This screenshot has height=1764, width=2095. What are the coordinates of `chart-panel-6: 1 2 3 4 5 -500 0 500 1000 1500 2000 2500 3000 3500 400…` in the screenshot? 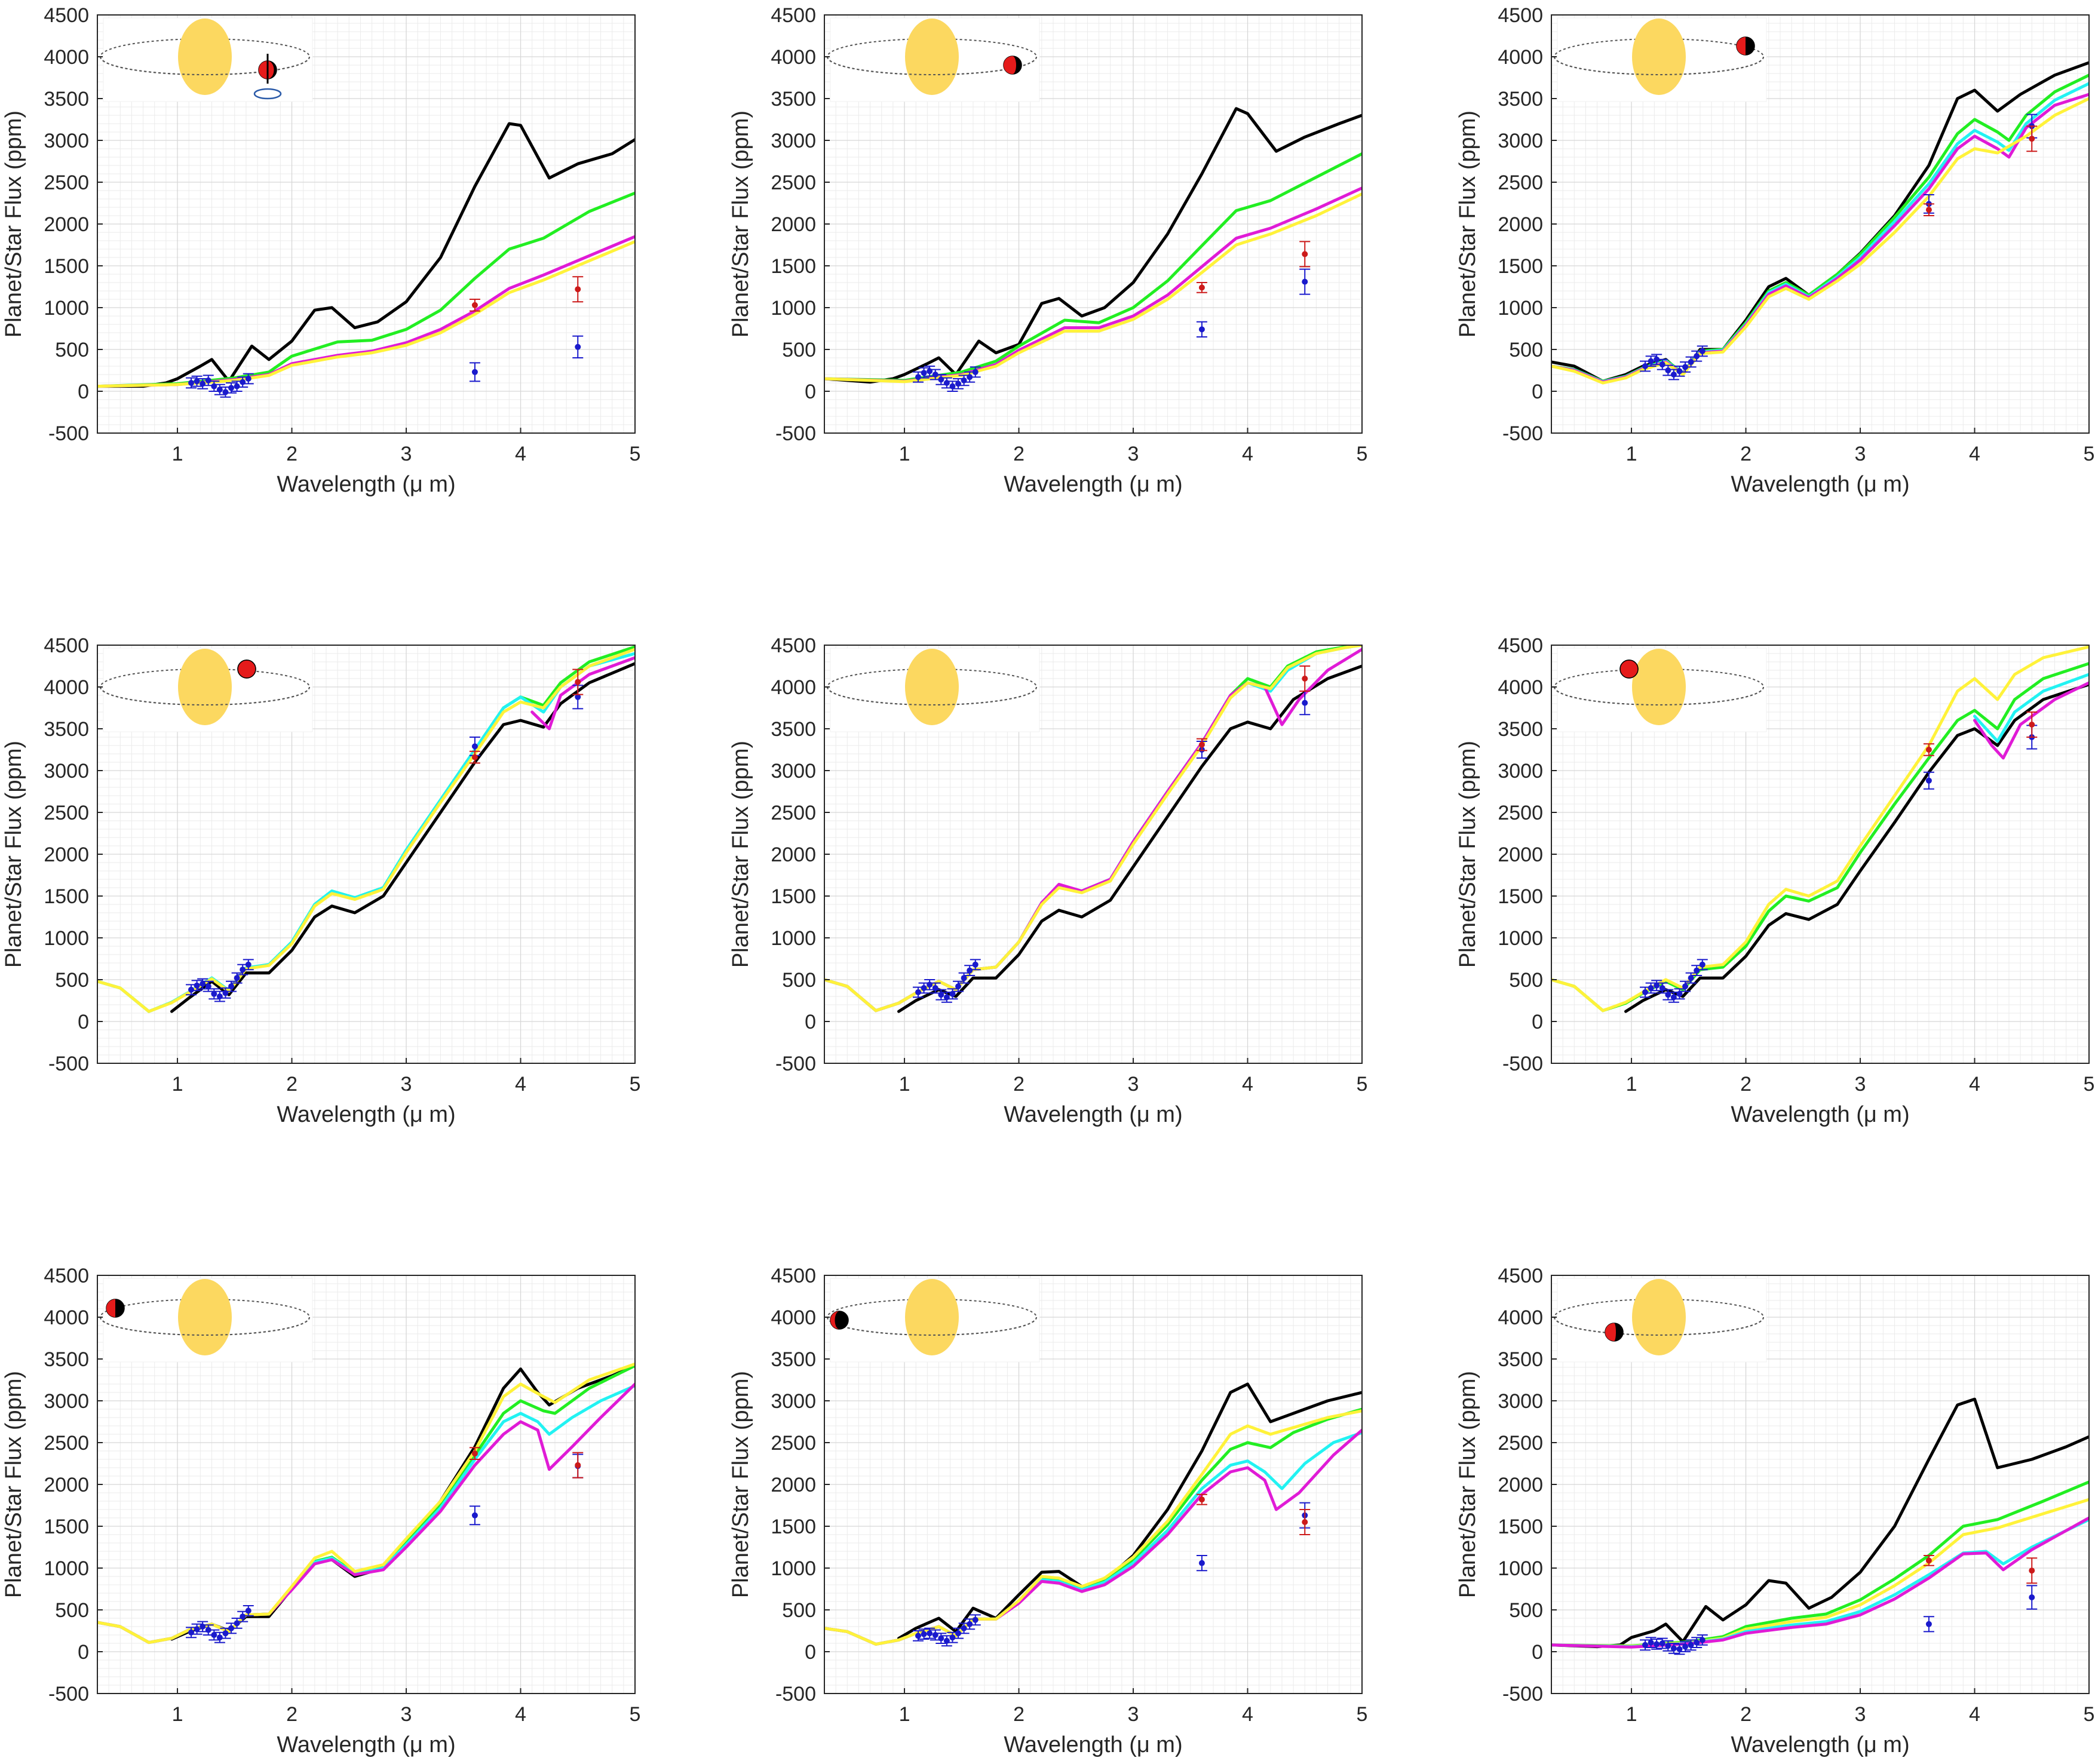 It's located at (1774, 880).